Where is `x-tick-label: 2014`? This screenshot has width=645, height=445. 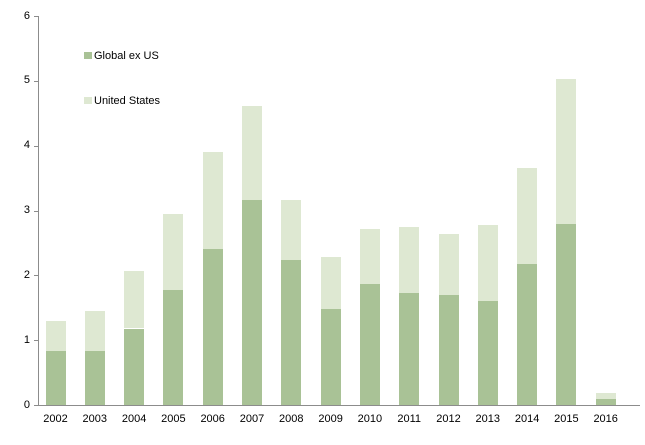
x-tick-label: 2014 is located at coordinates (527, 419).